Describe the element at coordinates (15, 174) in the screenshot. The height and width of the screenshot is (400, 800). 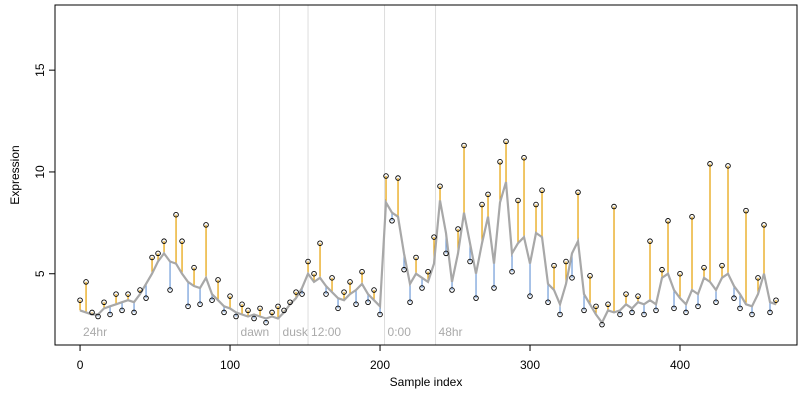
I see `y-axis-title: Expression` at that location.